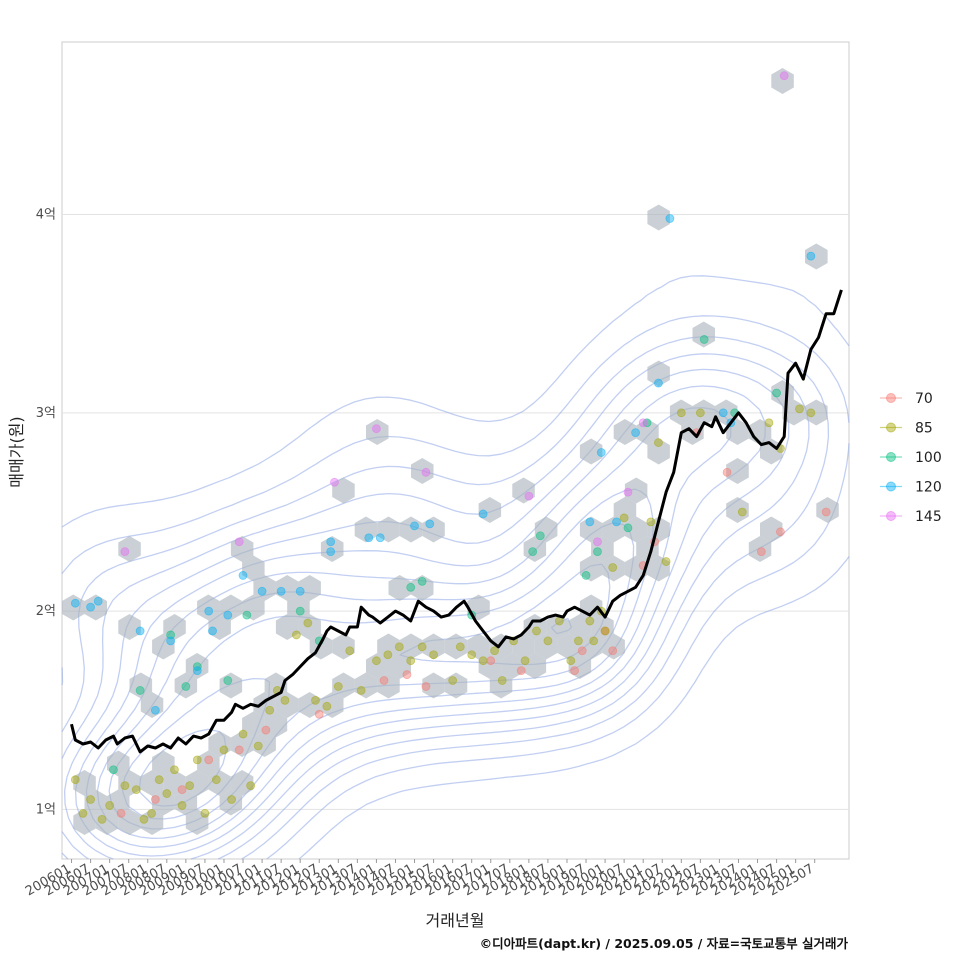 The height and width of the screenshot is (960, 960). Describe the element at coordinates (46, 413) in the screenshot. I see `y-tick-label: 3억` at that location.